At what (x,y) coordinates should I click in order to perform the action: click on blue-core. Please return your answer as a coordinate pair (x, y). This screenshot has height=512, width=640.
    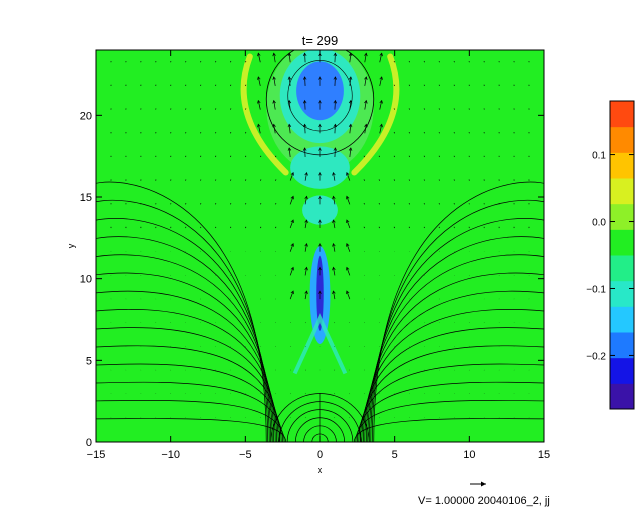
    Looking at the image, I should click on (320, 91).